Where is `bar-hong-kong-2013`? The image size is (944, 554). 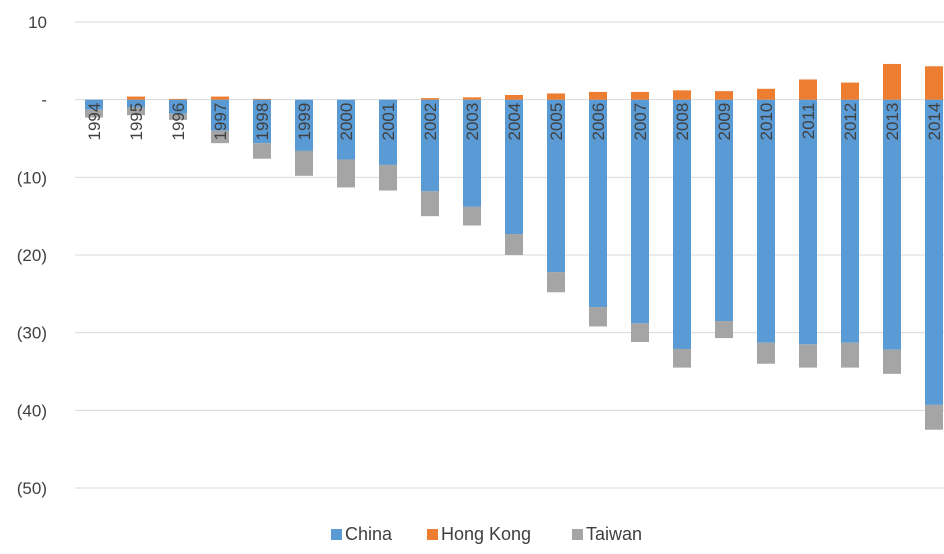 bar-hong-kong-2013 is located at coordinates (892, 81).